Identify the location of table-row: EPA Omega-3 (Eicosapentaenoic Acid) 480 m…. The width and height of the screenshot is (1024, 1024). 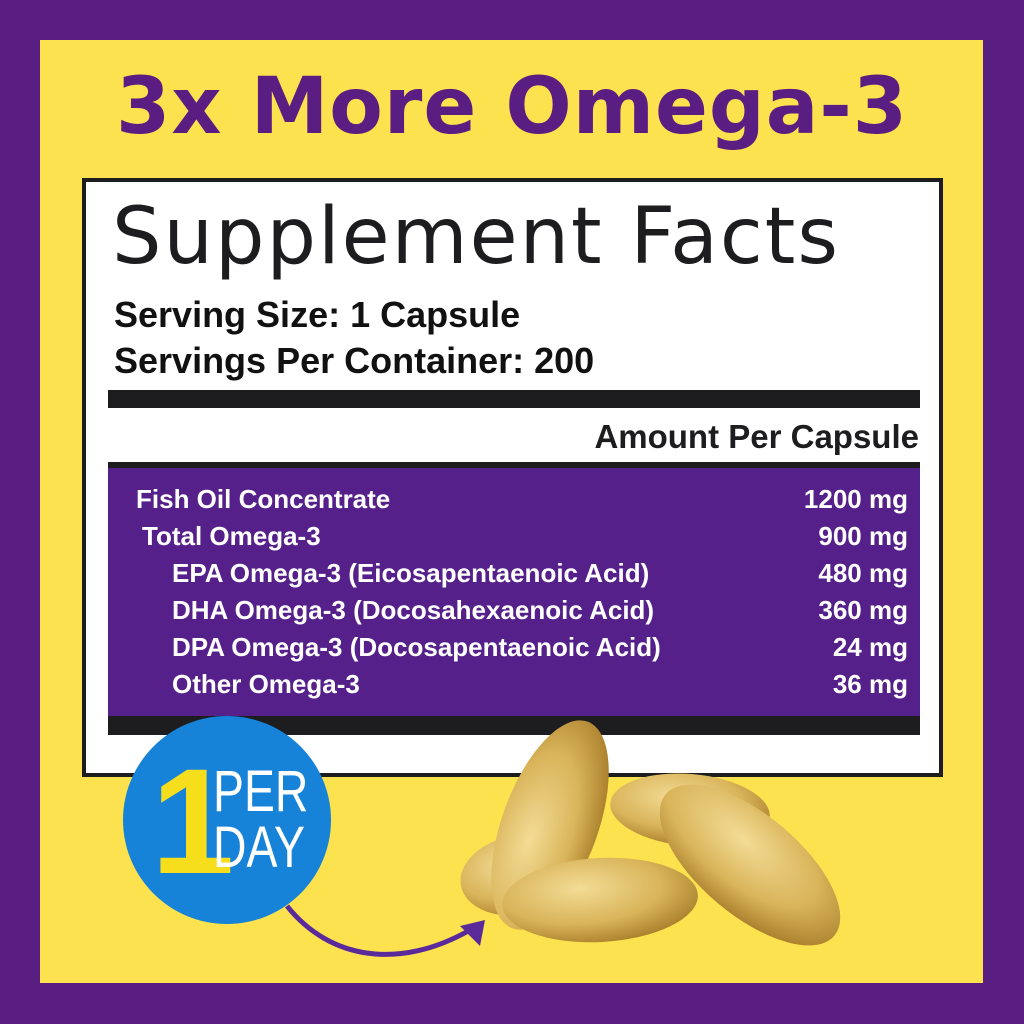
(514, 576).